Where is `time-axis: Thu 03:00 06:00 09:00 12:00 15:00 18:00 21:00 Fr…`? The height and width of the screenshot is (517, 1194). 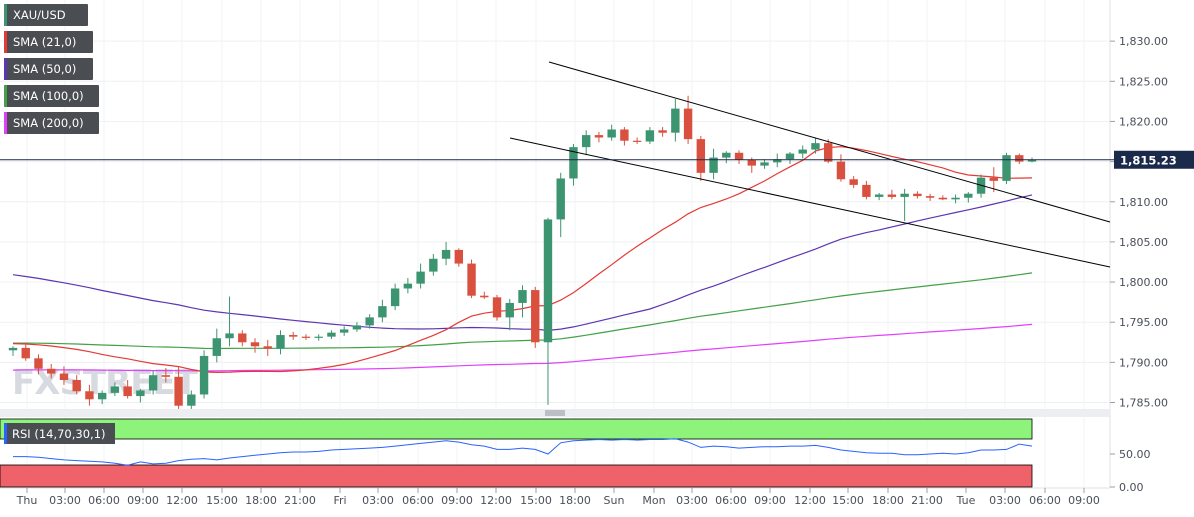
time-axis: Thu 03:00 06:00 09:00 12:00 15:00 18:00 21:00 Fr… is located at coordinates (558, 497).